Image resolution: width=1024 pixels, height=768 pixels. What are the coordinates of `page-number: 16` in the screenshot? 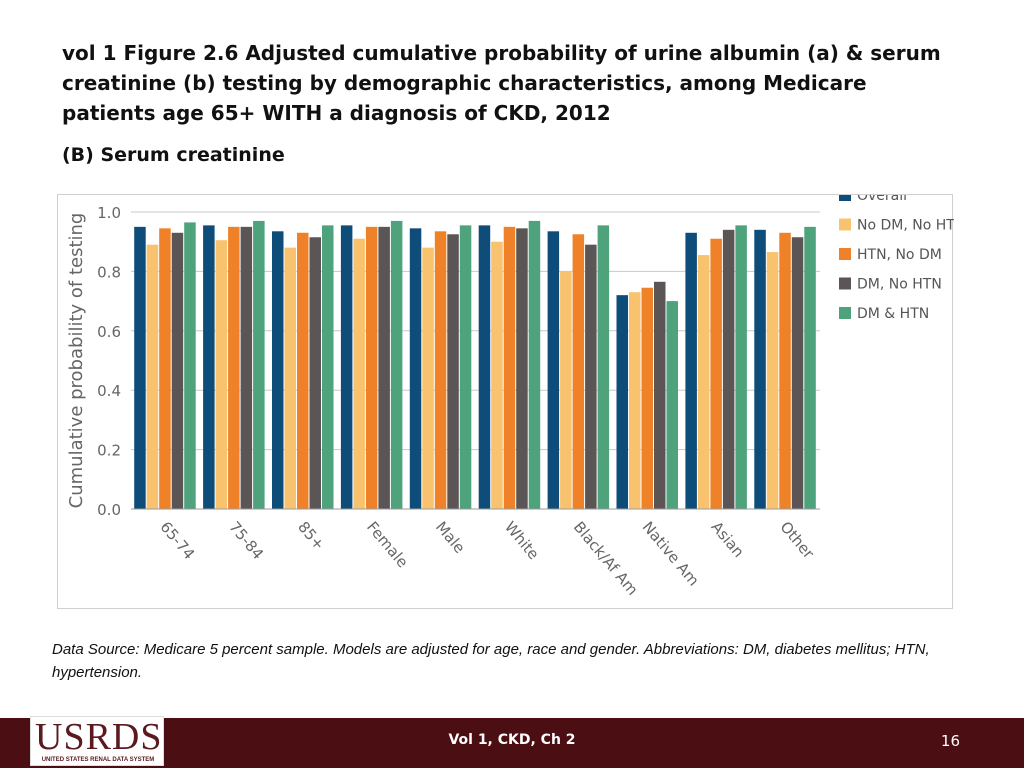 It's located at (950, 741).